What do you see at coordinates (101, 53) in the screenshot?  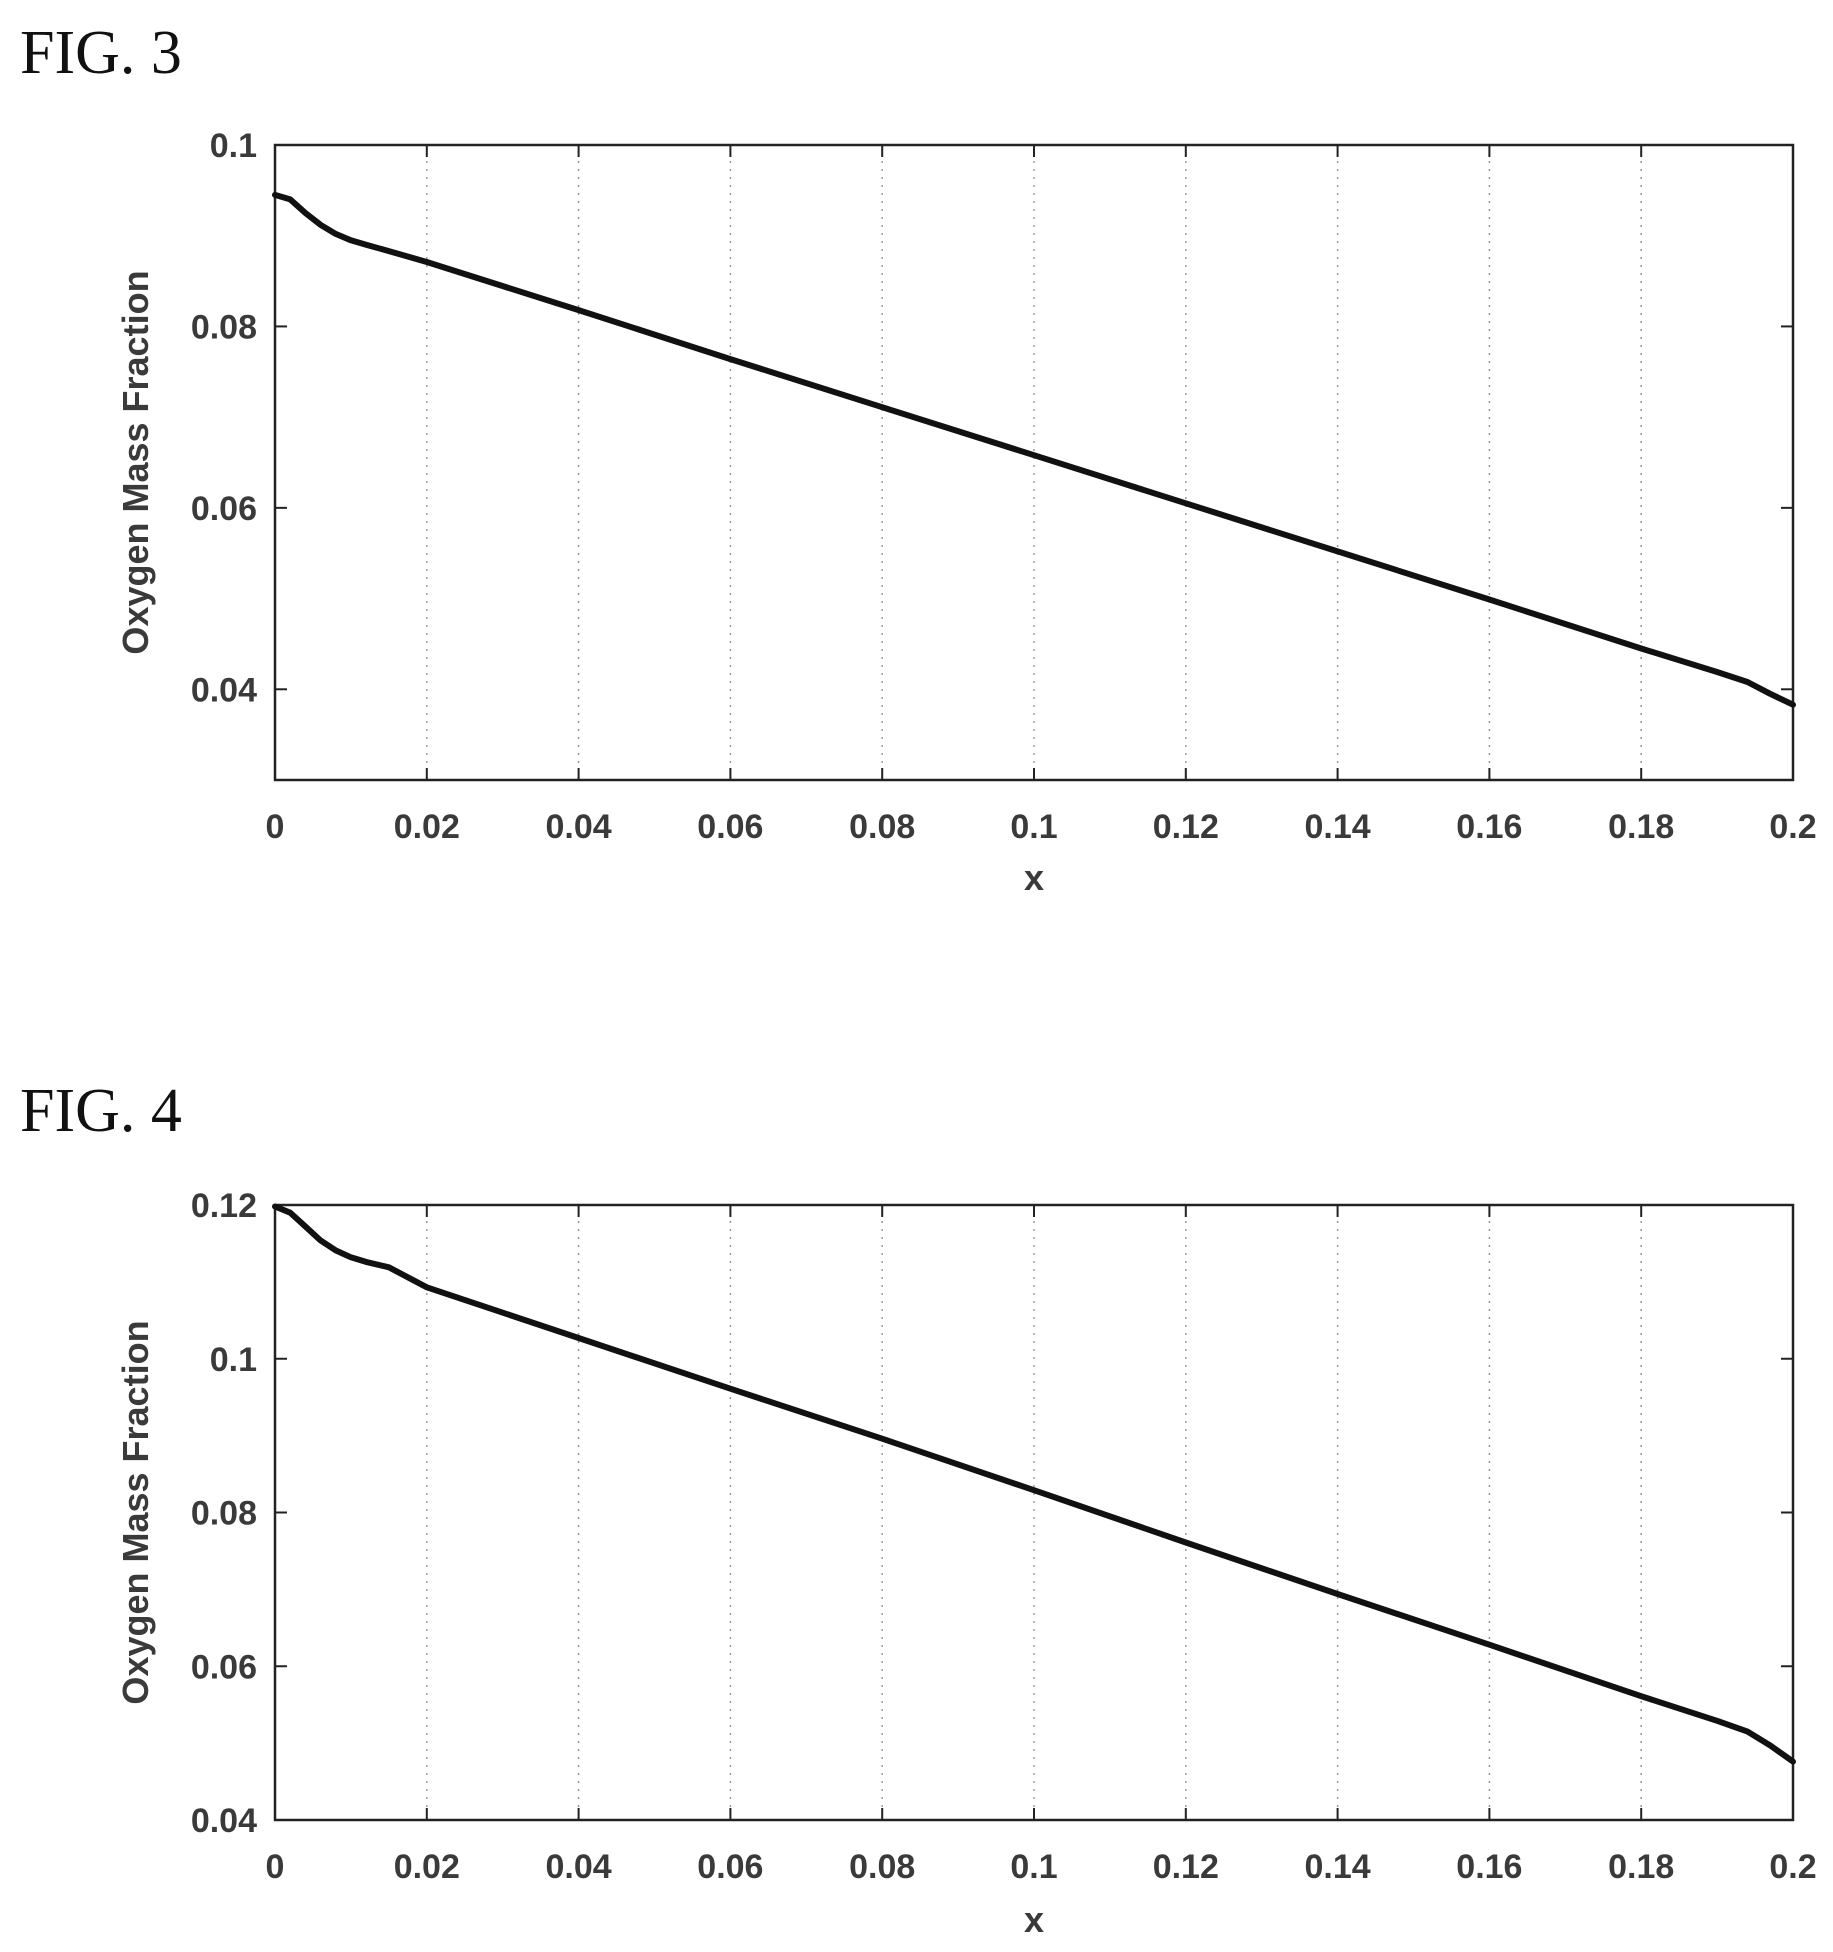 I see `figure-label: FIG. 3` at bounding box center [101, 53].